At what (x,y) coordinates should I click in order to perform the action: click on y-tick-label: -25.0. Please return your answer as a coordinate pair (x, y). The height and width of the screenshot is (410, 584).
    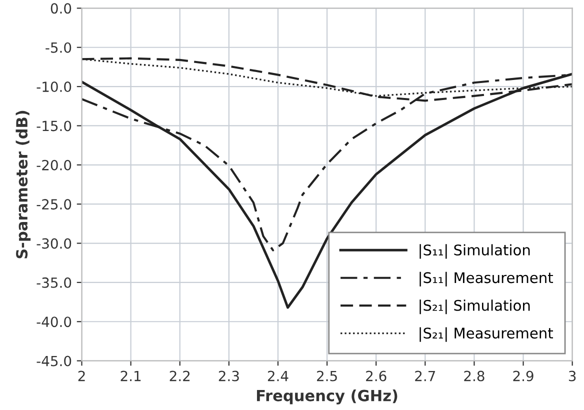
    Looking at the image, I should click on (54, 204).